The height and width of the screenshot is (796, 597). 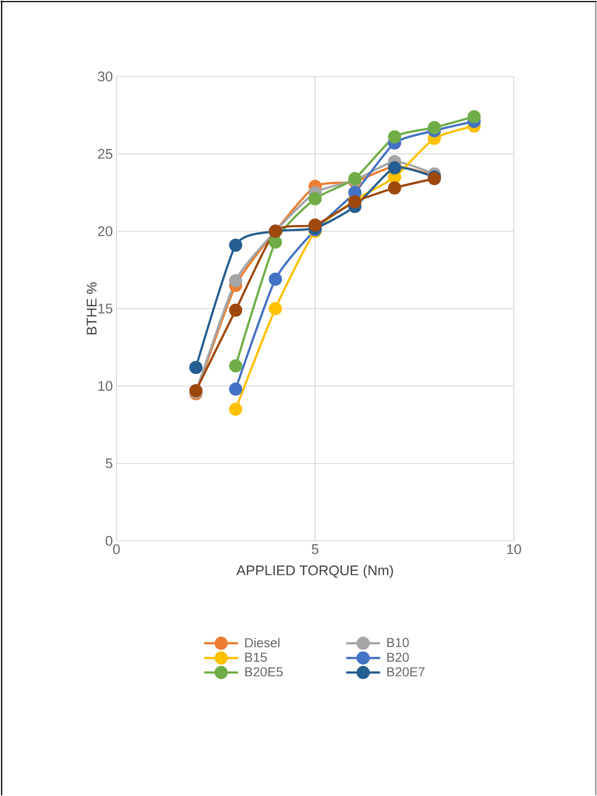 I want to click on x-tick-label: 0, so click(x=116, y=549).